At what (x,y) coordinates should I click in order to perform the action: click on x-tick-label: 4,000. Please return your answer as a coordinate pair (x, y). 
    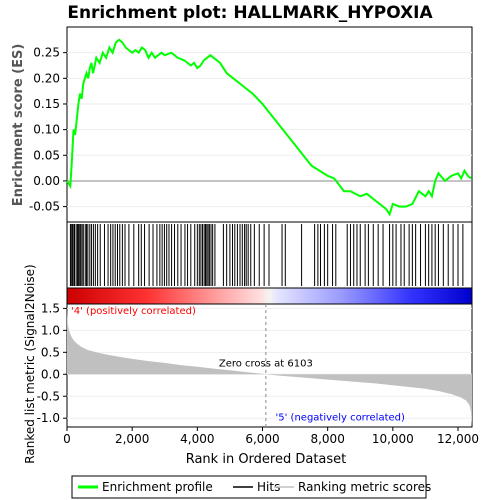
    Looking at the image, I should click on (197, 439).